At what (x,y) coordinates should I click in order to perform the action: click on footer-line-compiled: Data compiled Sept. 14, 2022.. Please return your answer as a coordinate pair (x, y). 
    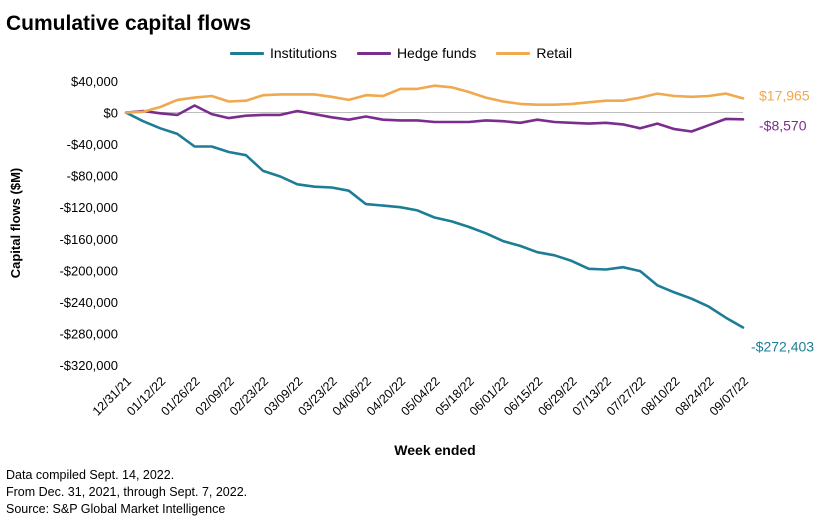
    Looking at the image, I should click on (90, 475).